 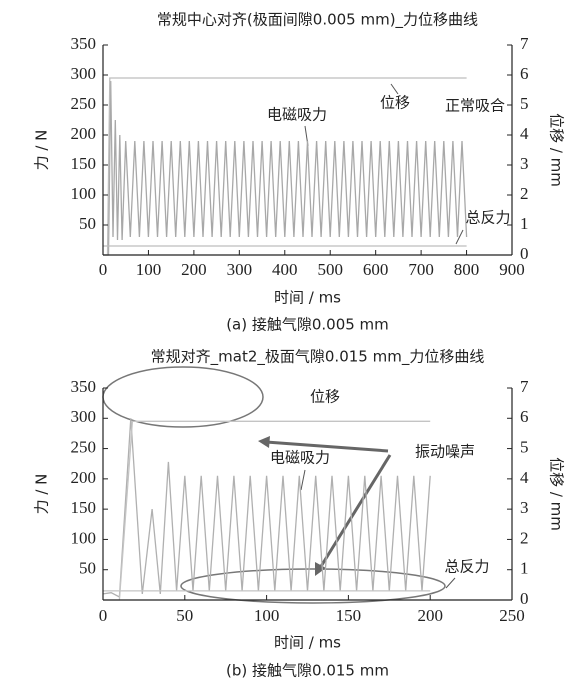 I want to click on x-tick-label: 250, so click(x=512, y=615).